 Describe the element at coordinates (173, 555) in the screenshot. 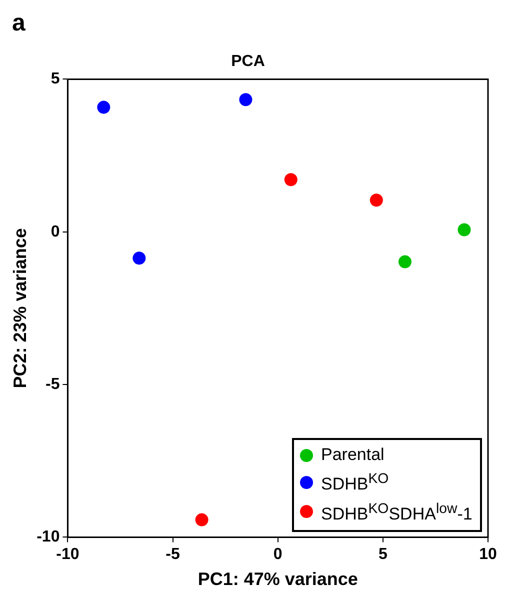

I see `x-tick-label: -5` at that location.